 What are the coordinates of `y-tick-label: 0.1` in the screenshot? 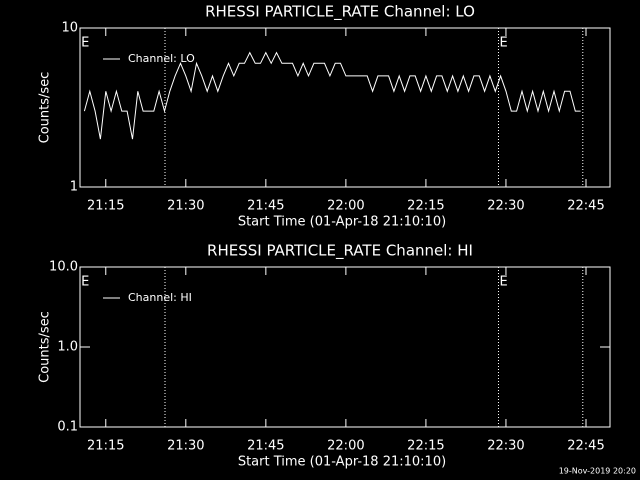 It's located at (67, 427).